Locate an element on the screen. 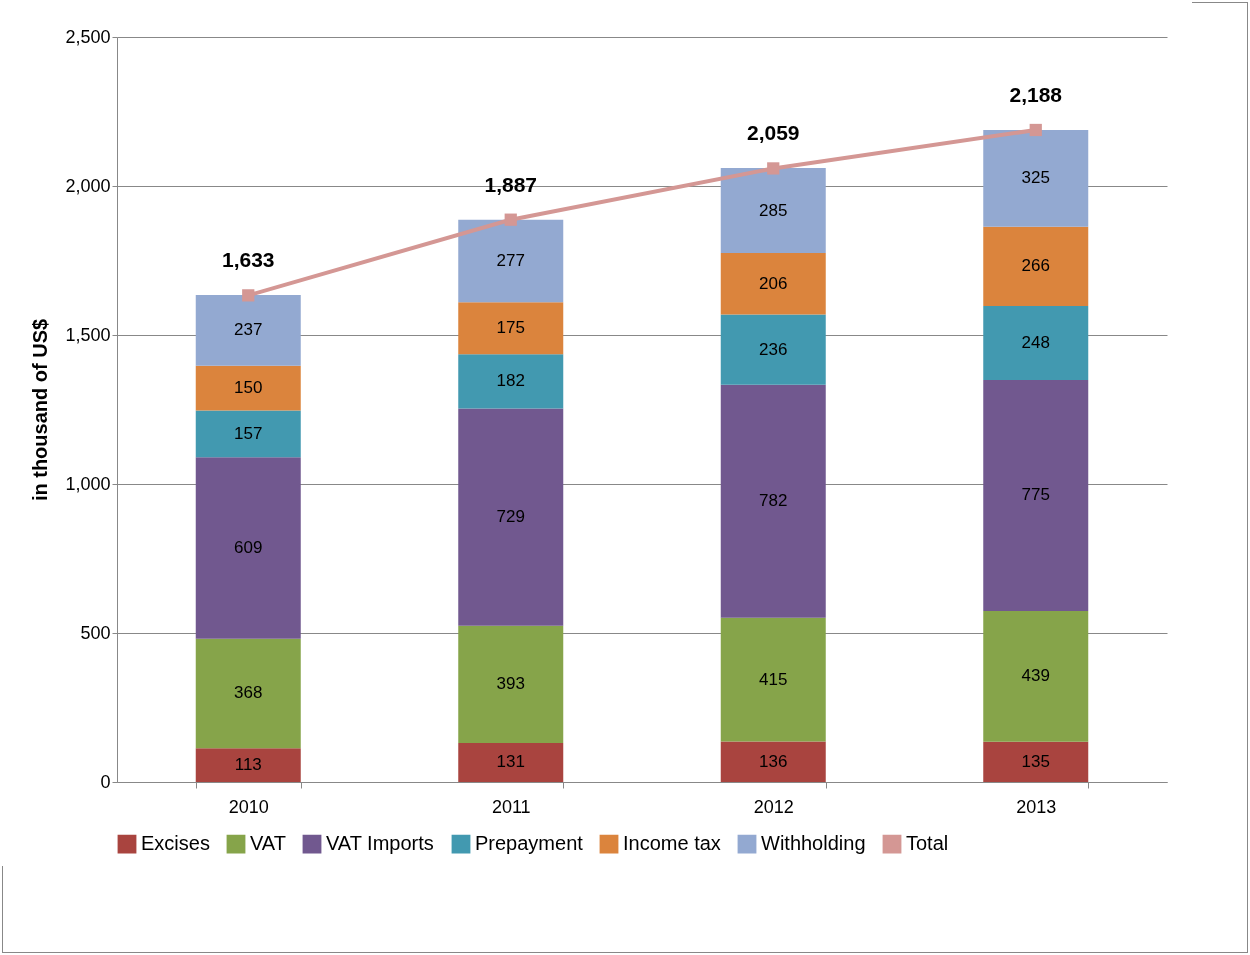 The image size is (1250, 955). y-tick-label: 0 is located at coordinates (105, 781).